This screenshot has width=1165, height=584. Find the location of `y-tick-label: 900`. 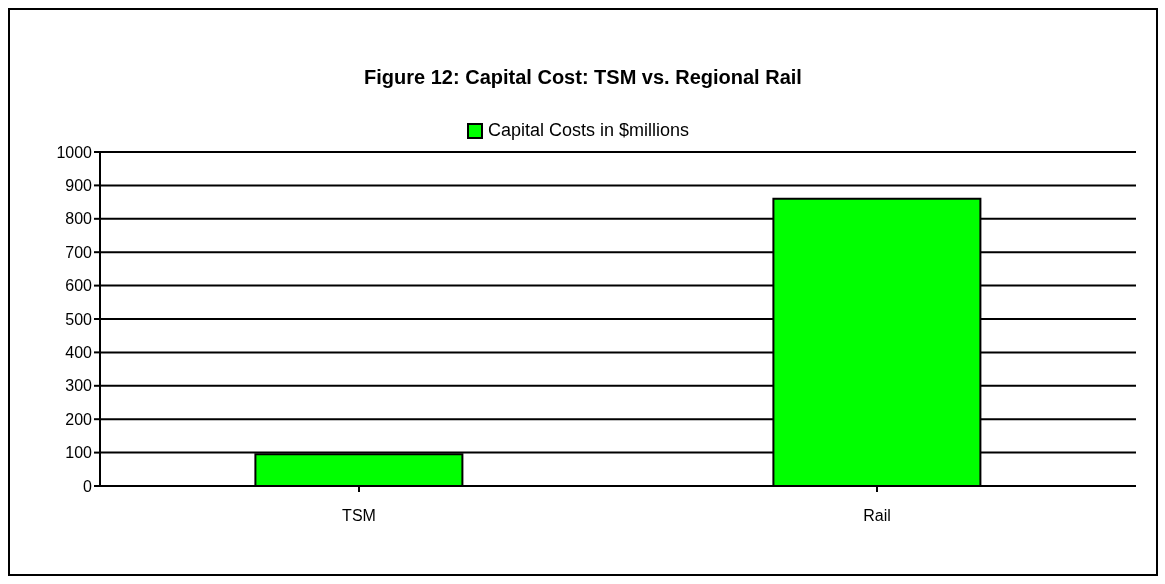

y-tick-label: 900 is located at coordinates (79, 186).